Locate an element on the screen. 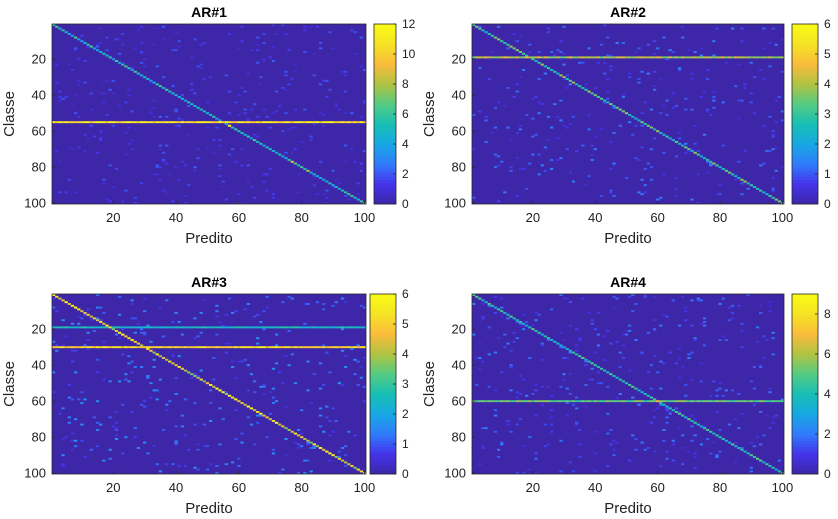  colorbar-tick-label: 8 is located at coordinates (827, 314).